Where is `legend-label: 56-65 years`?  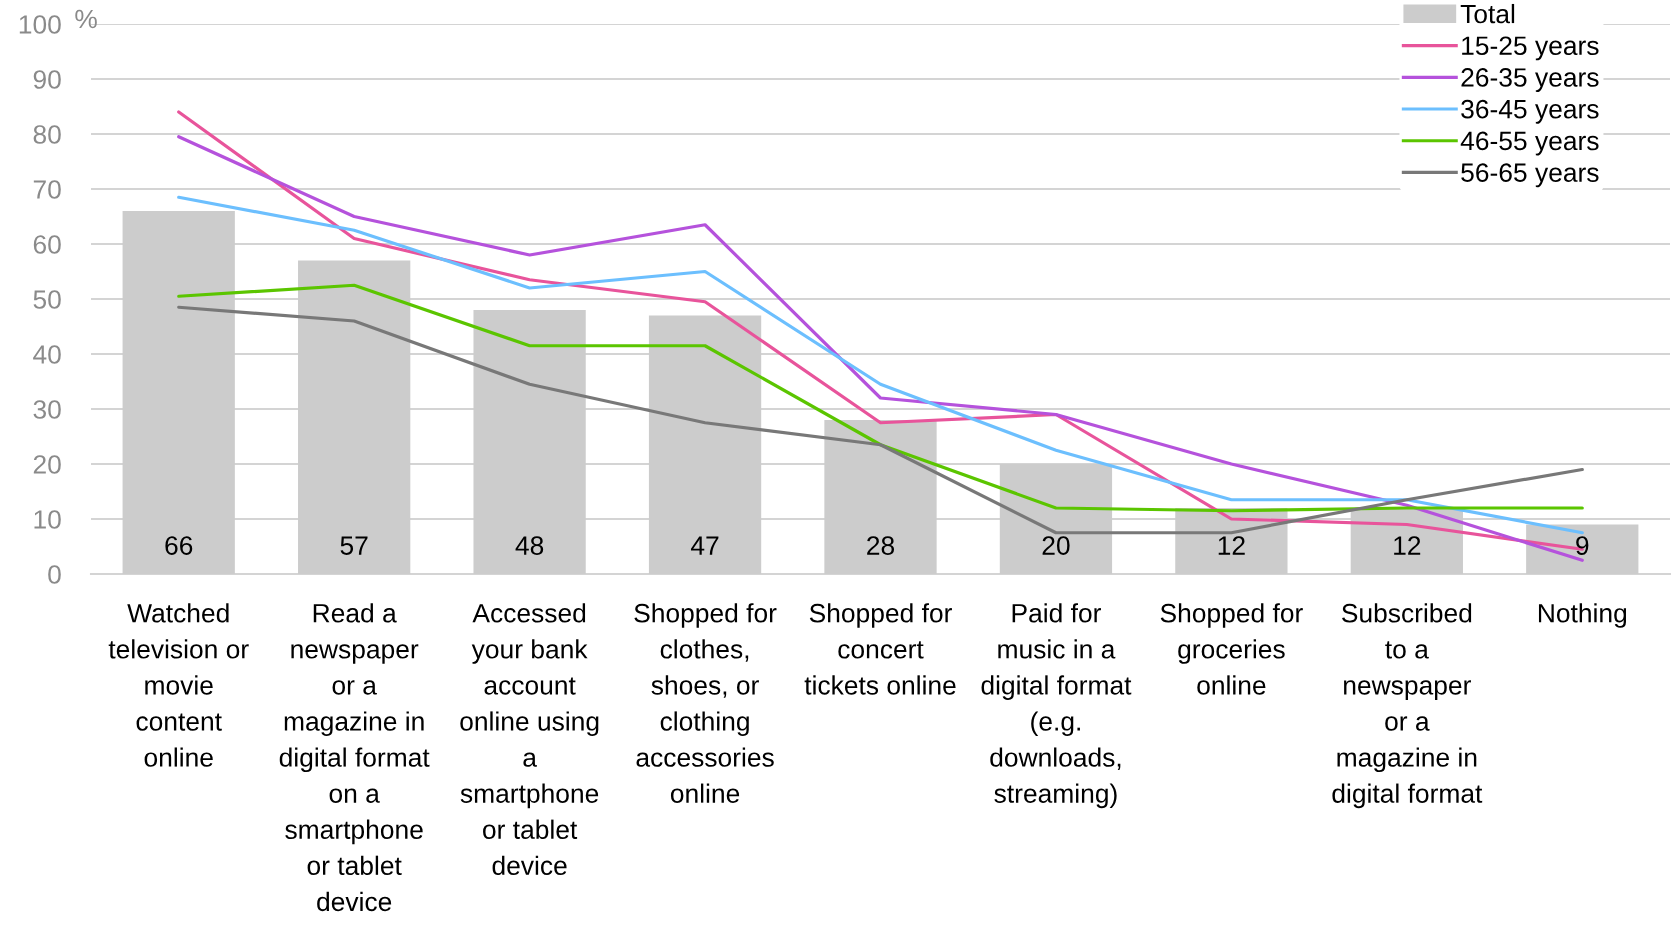
legend-label: 56-65 years is located at coordinates (1530, 175).